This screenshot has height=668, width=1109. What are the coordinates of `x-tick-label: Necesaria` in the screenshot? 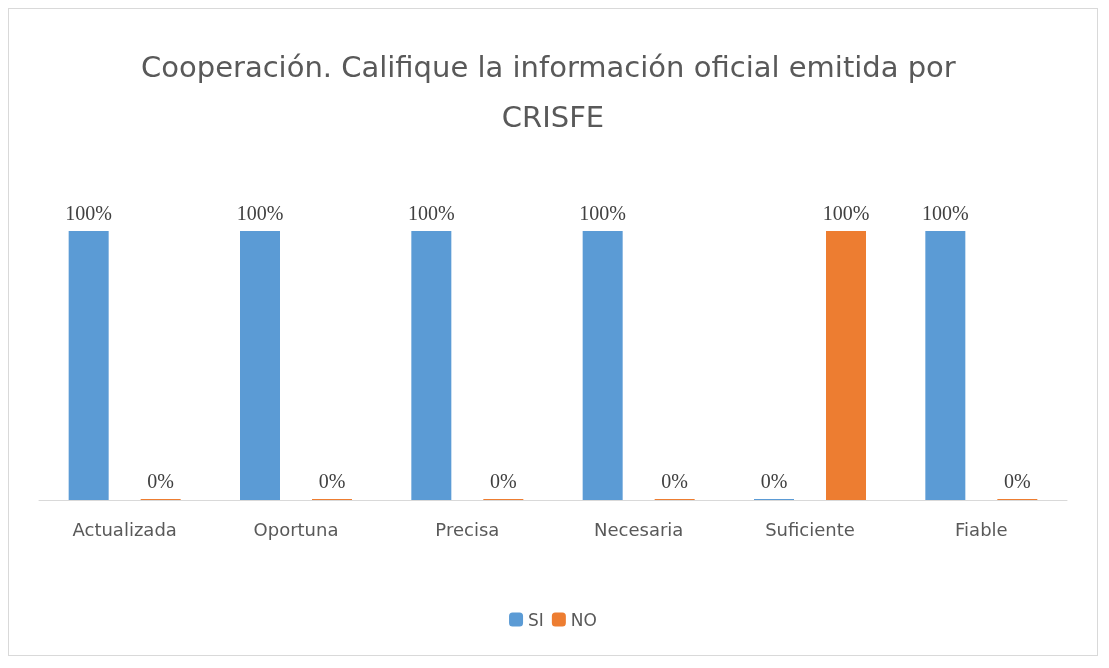 It's located at (638, 529).